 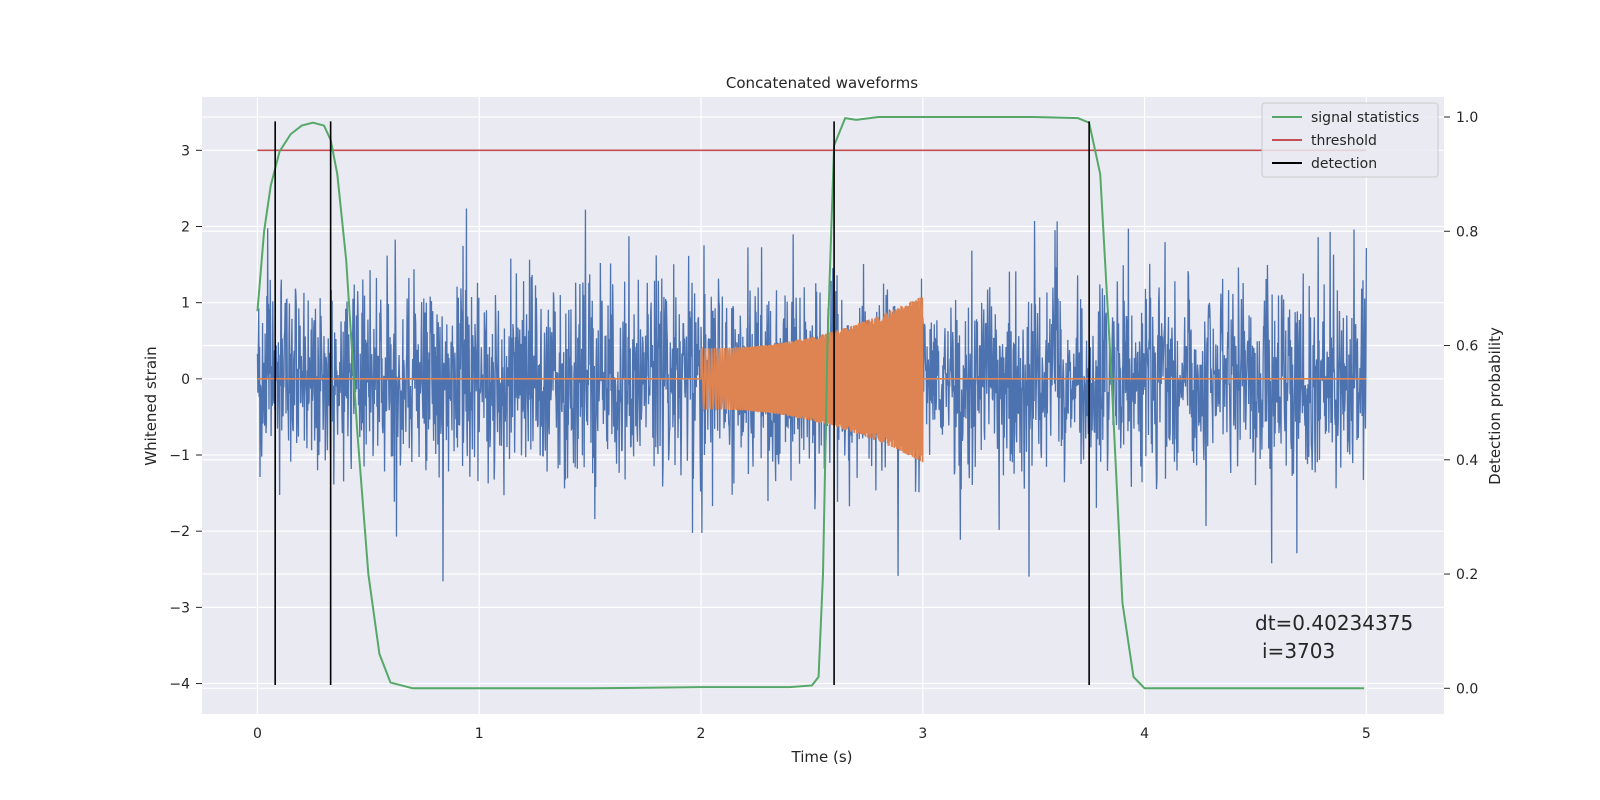 What do you see at coordinates (1467, 689) in the screenshot?
I see `y2-tick-label: 0.0` at bounding box center [1467, 689].